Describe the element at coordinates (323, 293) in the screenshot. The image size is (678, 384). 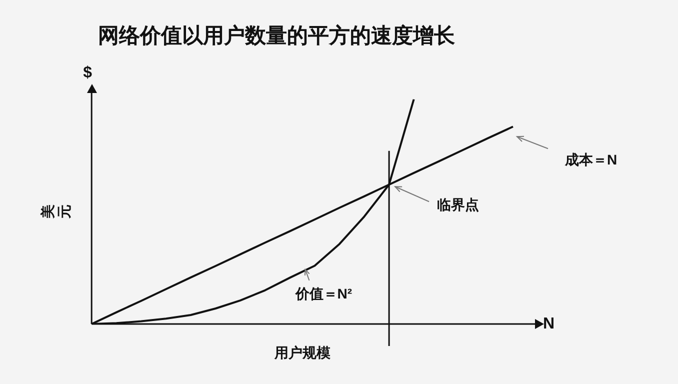
I see `series-label: 价值＝N²` at that location.